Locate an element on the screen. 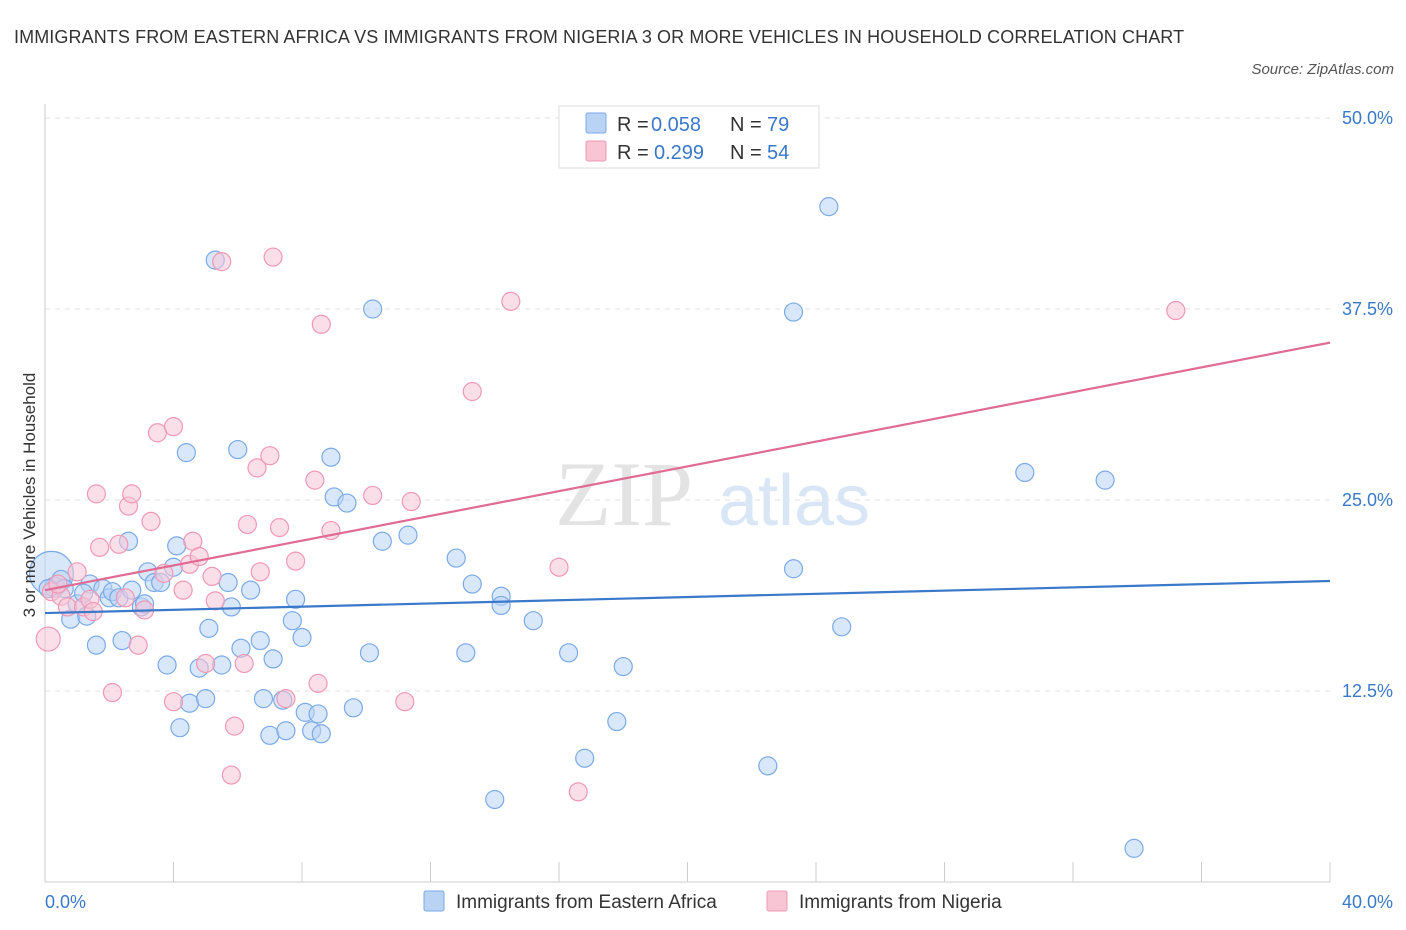  watermark-atlas: atlas is located at coordinates (794, 501).